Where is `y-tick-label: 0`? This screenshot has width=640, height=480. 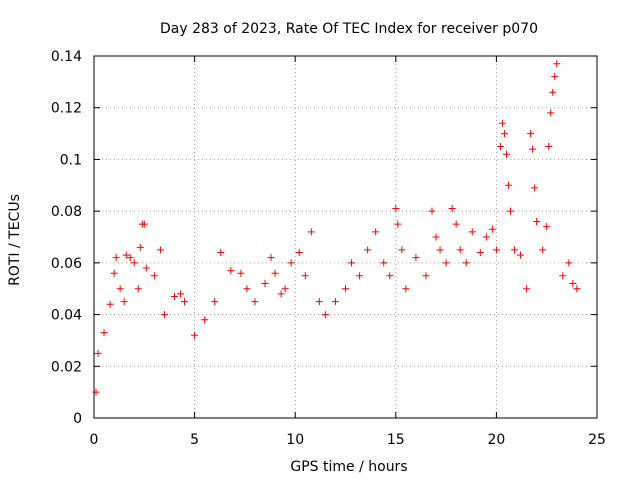 y-tick-label: 0 is located at coordinates (77, 419).